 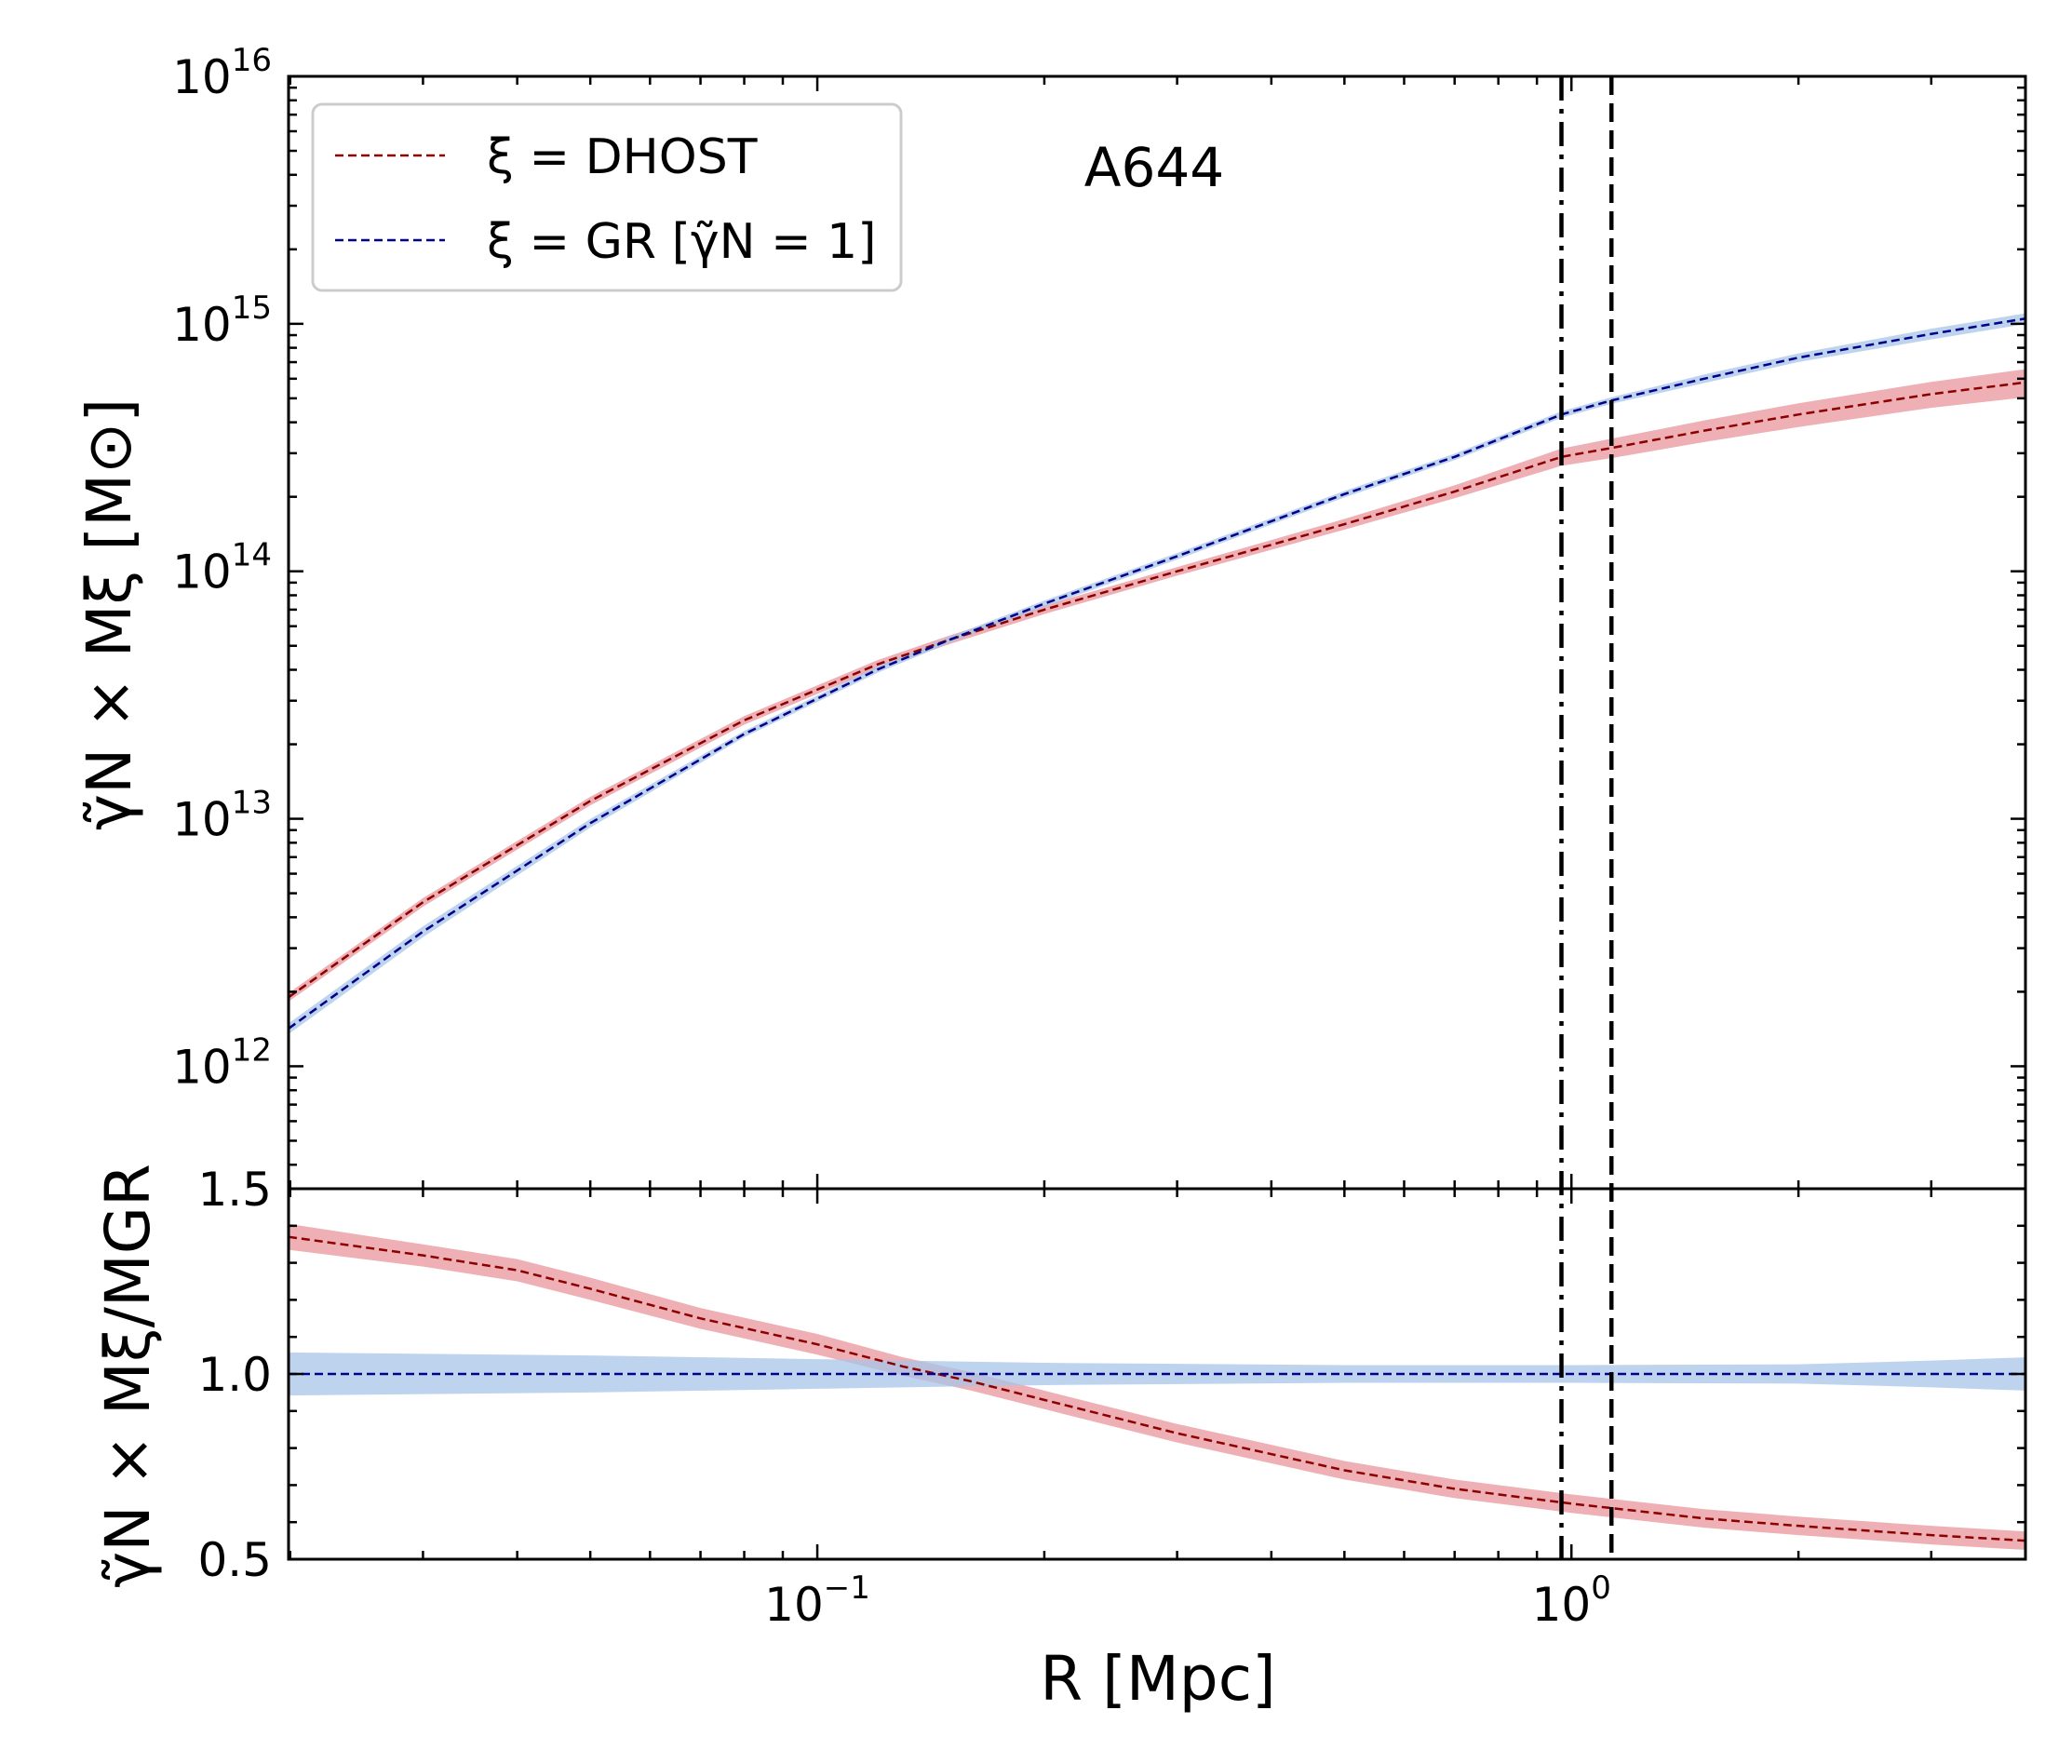 What do you see at coordinates (128, 1376) in the screenshot?
I see `bottom-y-axis-label: γ̃N × Mξ/MGR` at bounding box center [128, 1376].